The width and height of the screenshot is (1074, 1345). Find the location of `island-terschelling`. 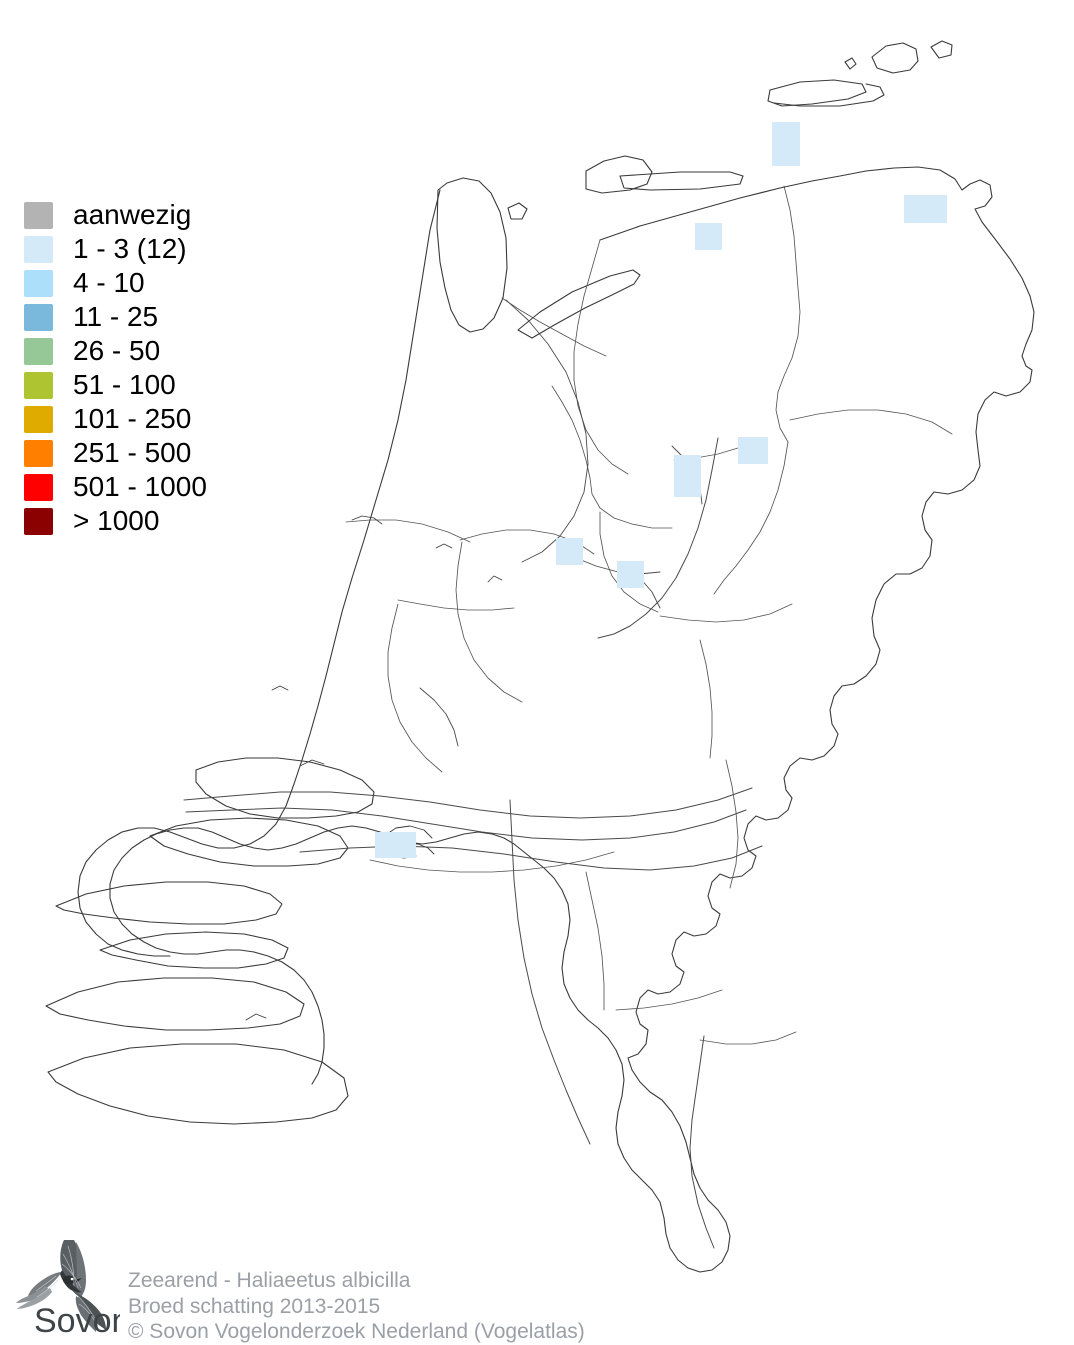

island-terschelling is located at coordinates (619, 174).